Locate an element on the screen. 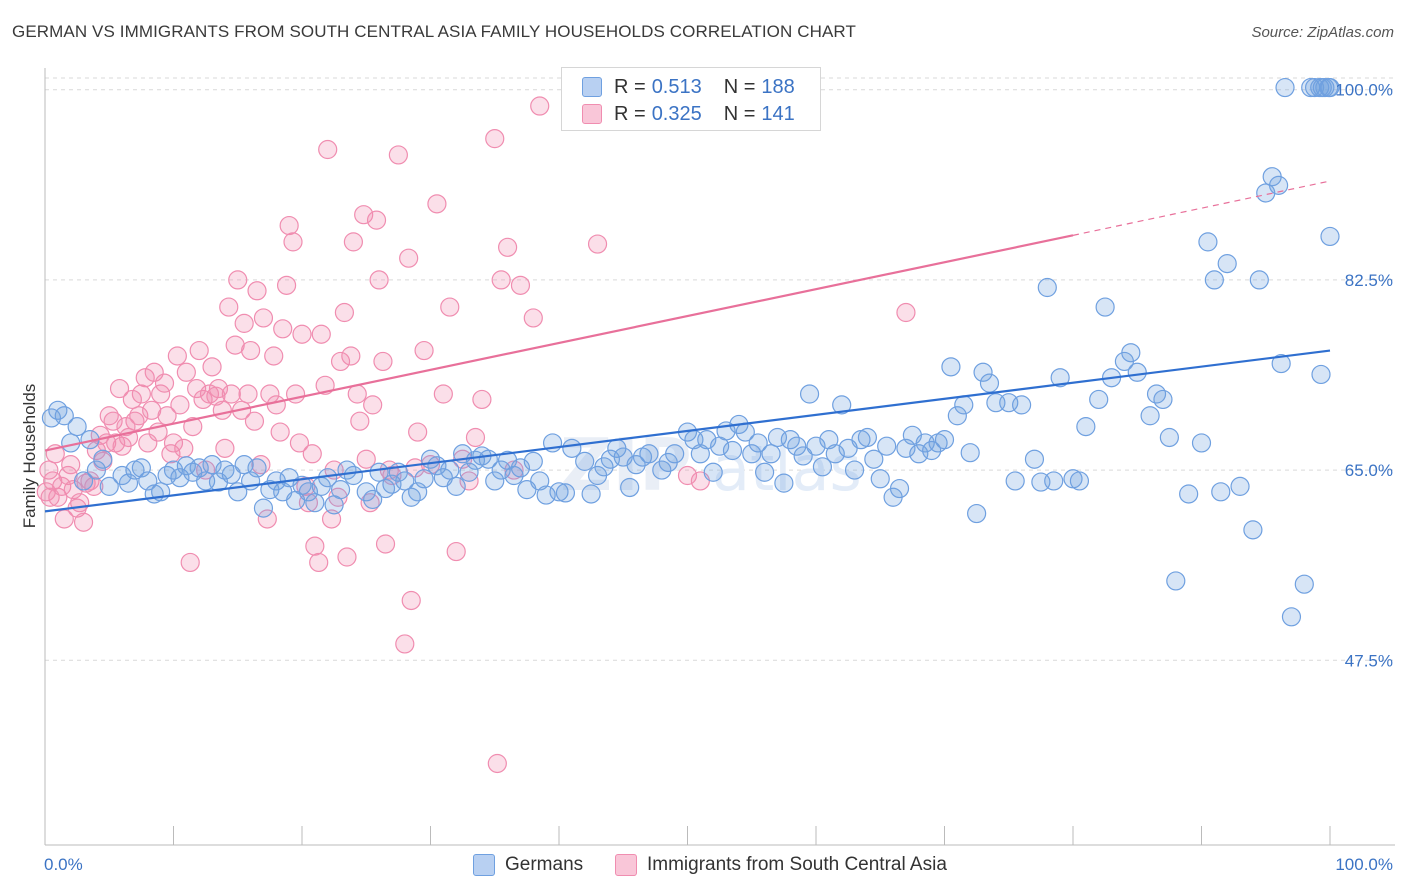 This screenshot has height=892, width=1406. source-label: Source: ZipAtlas.com is located at coordinates (1322, 32).